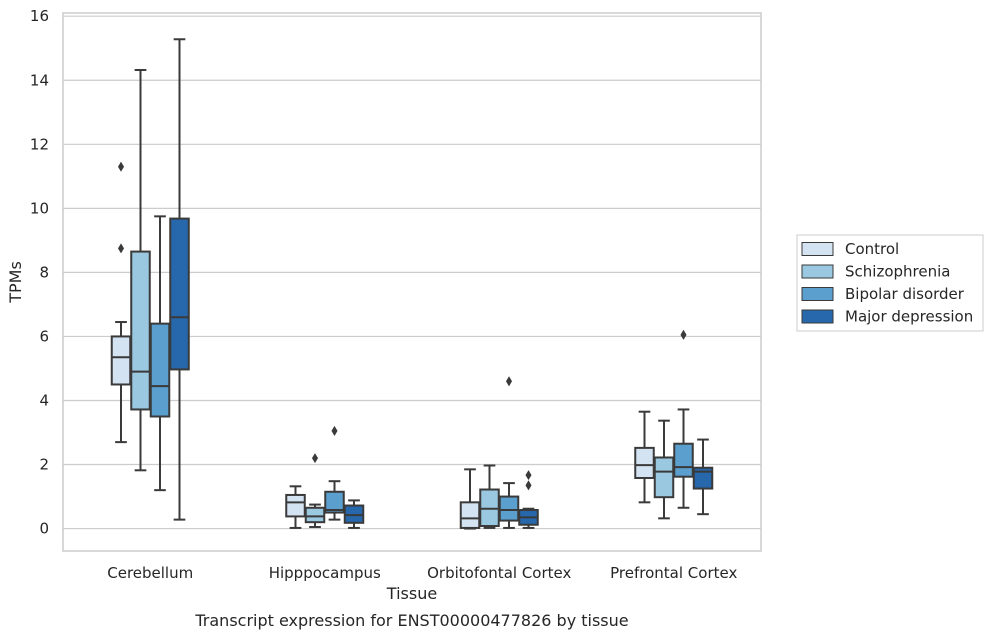  I want to click on x-tick-label: Cerebellum, so click(150, 573).